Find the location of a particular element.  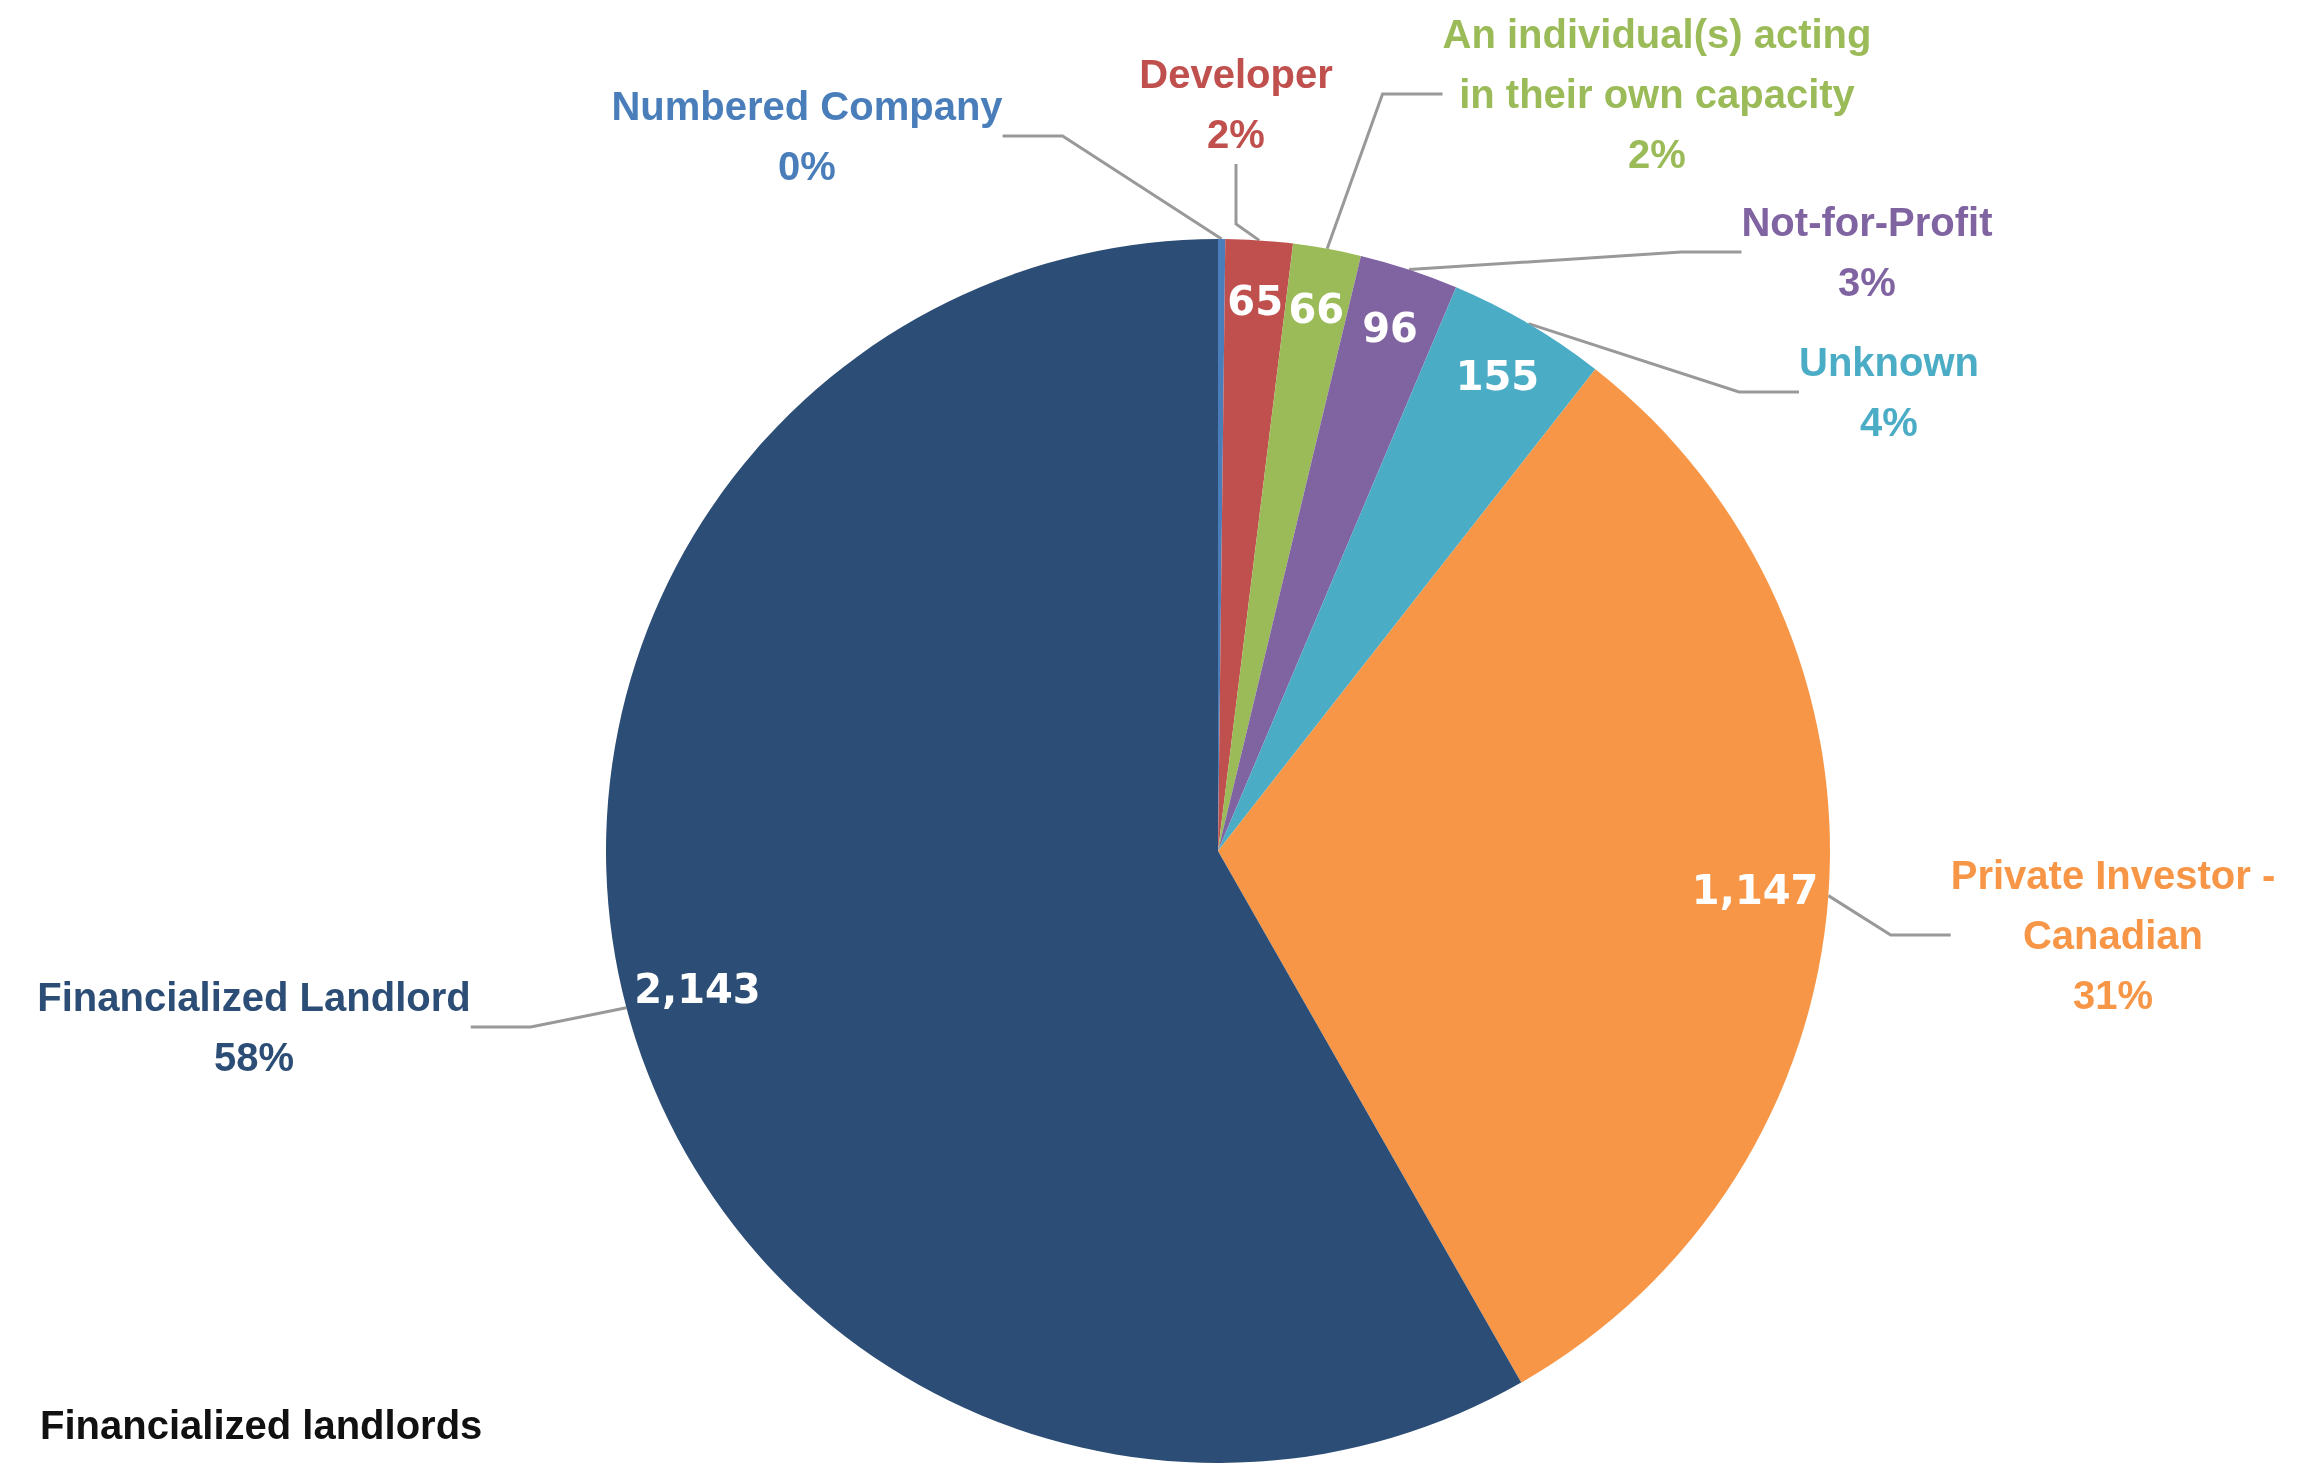

slice-label: Financialized Landlord is located at coordinates (254, 997).